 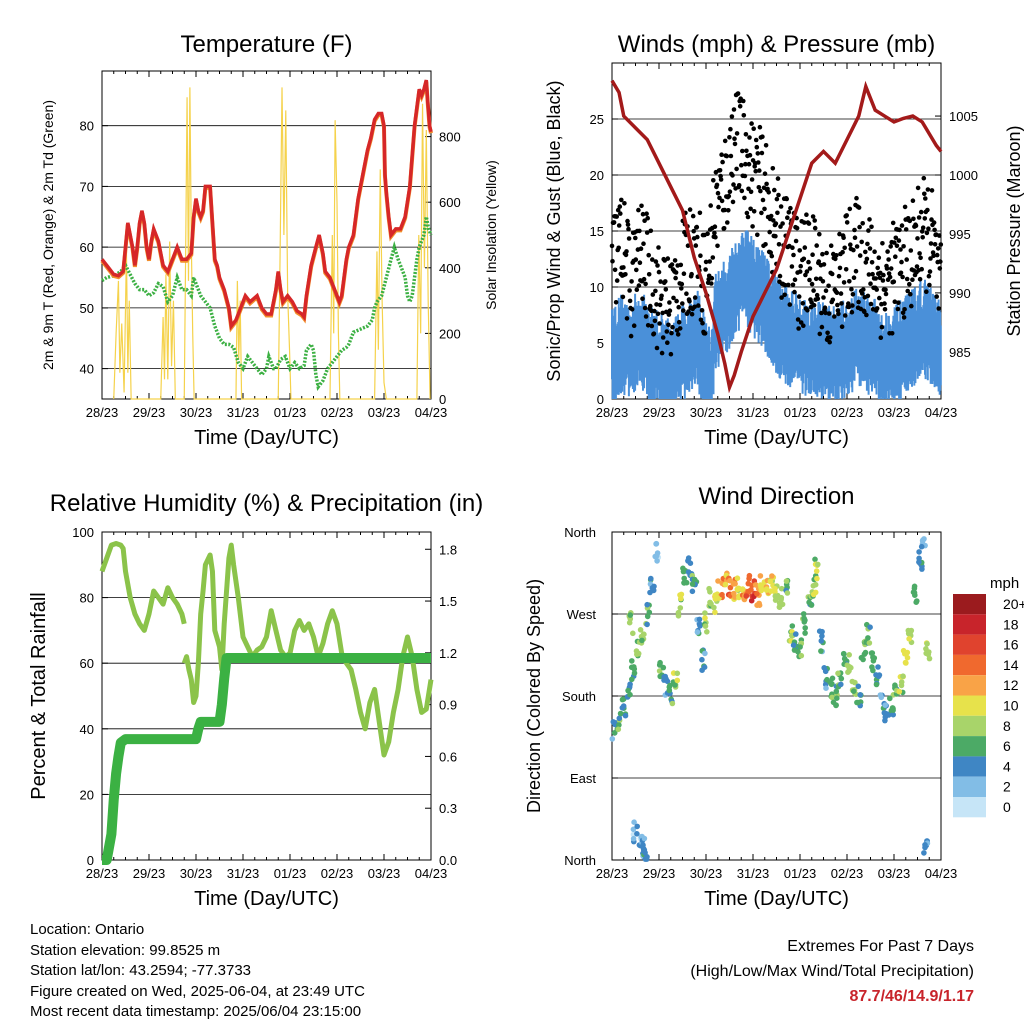 I want to click on y2-tick-label: 995, so click(x=960, y=234).